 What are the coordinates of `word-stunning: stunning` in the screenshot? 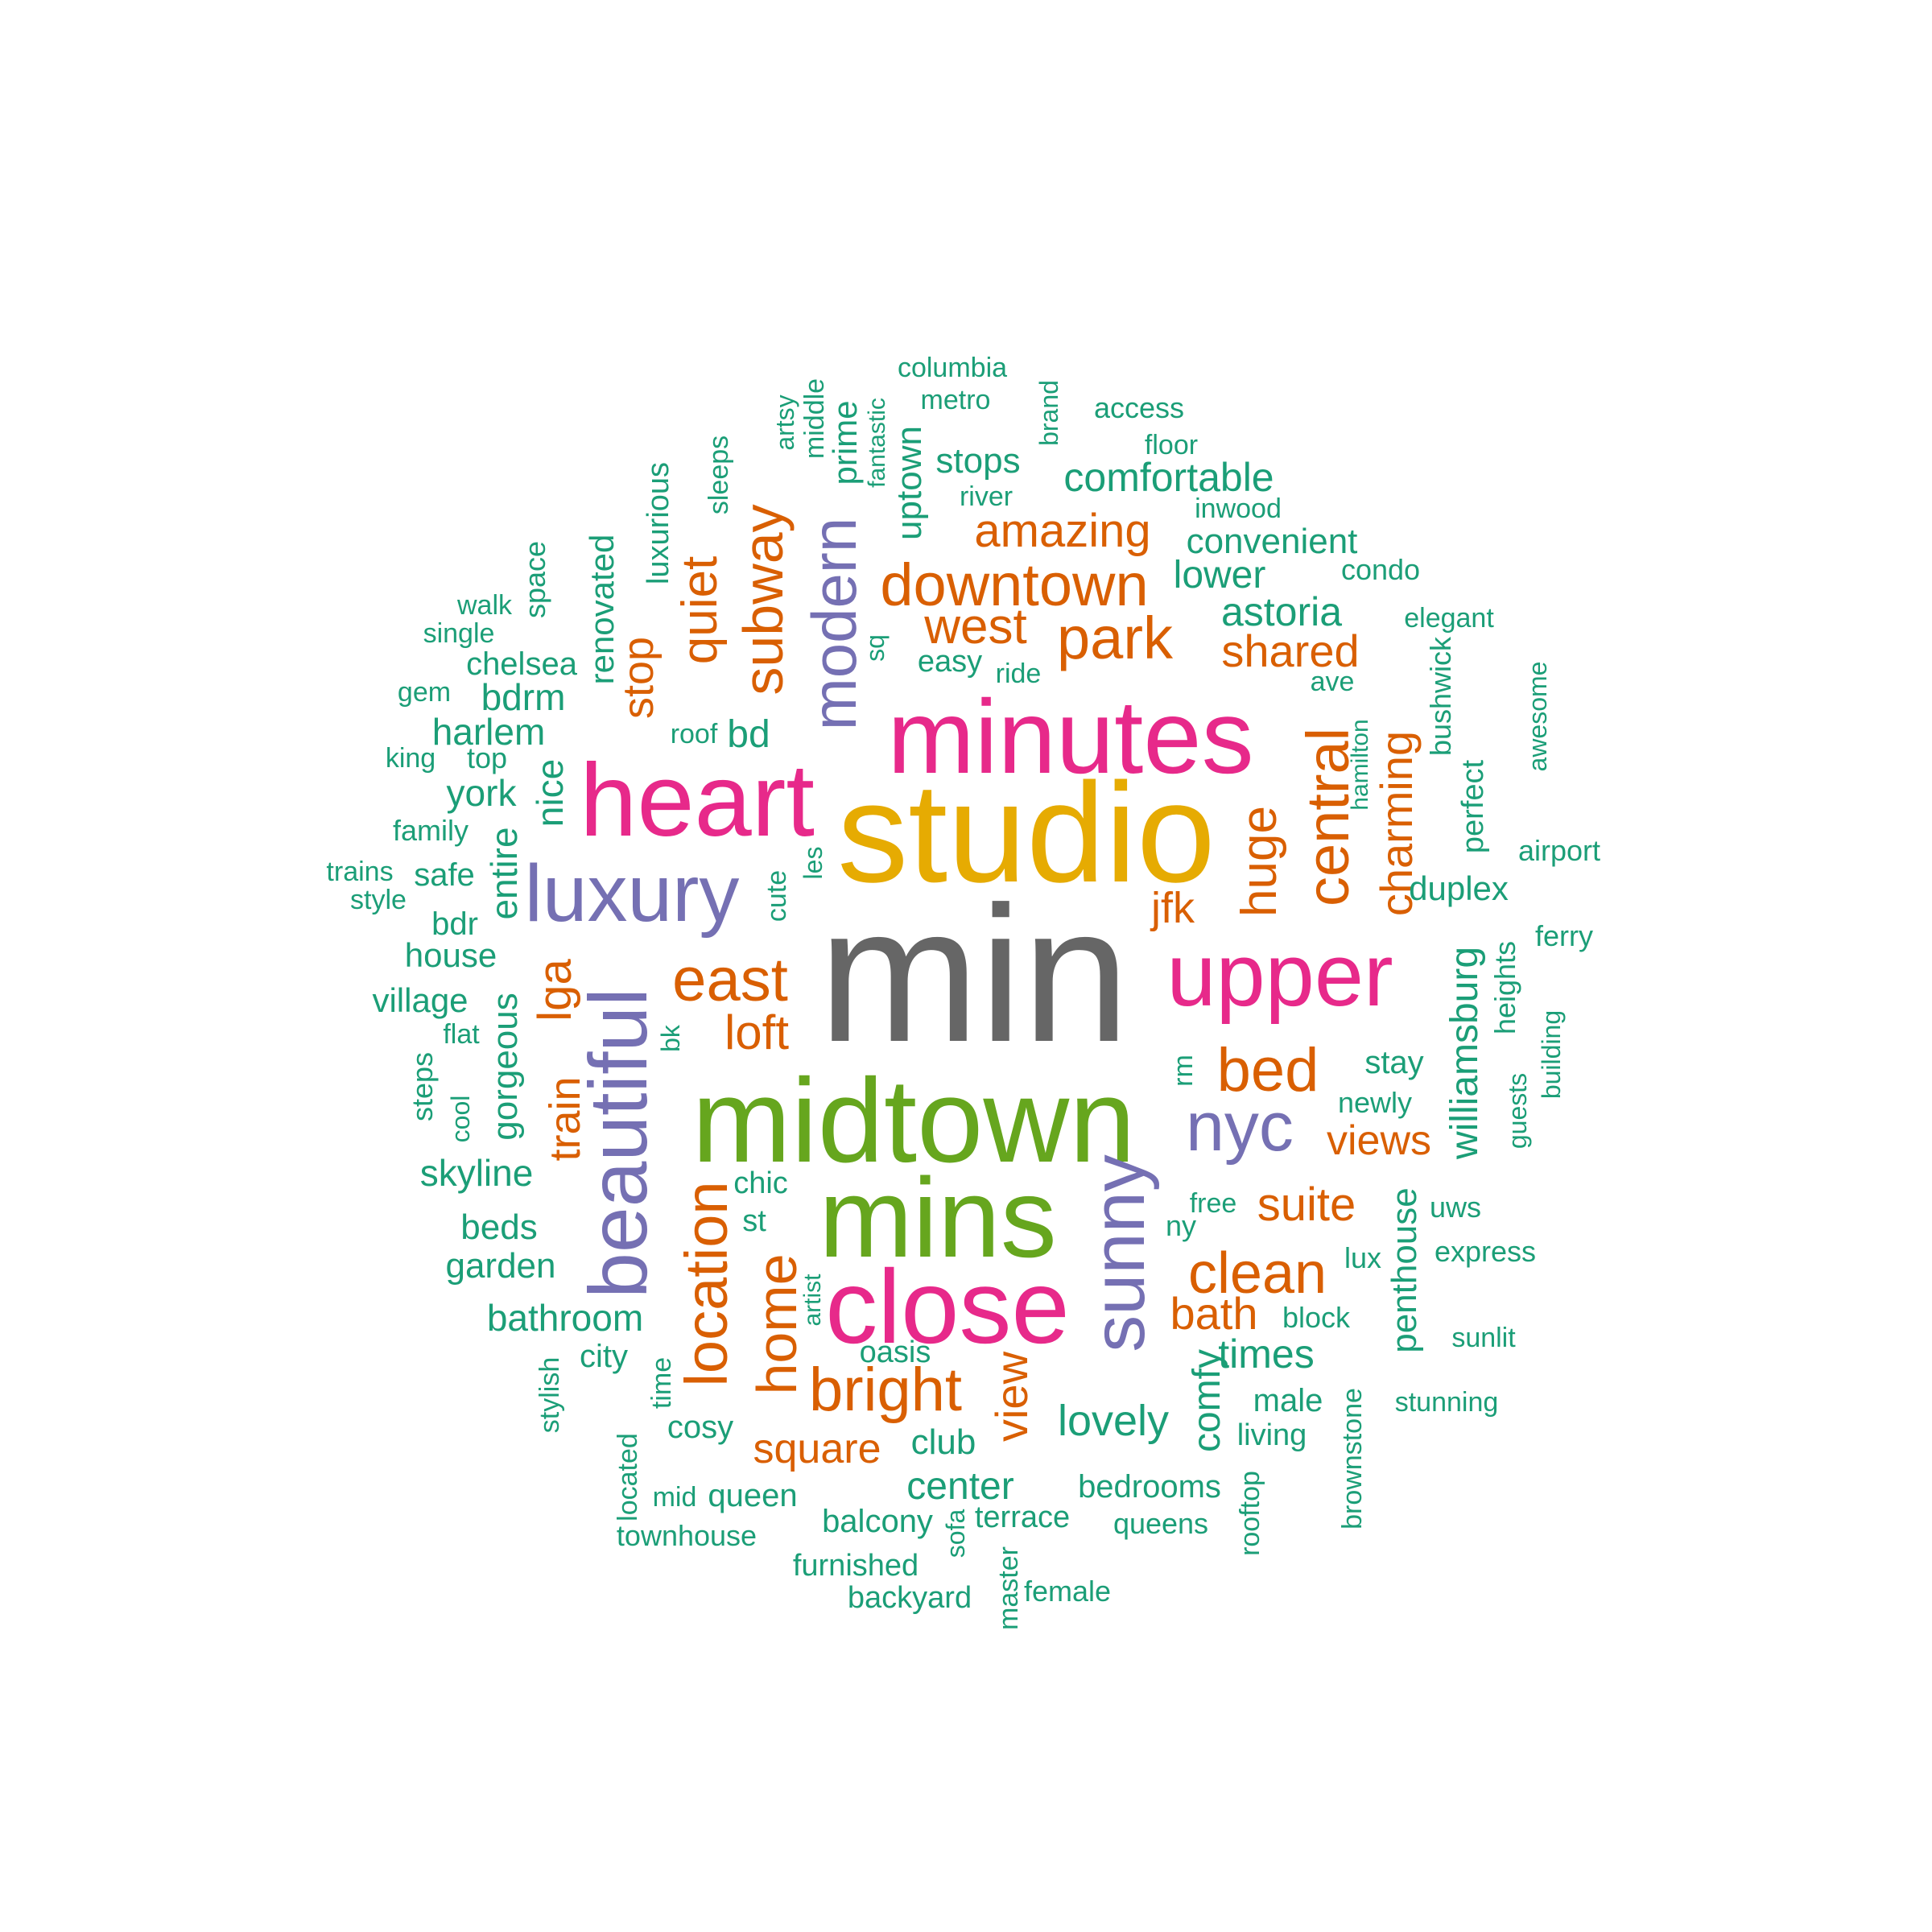 It's located at (1446, 1402).